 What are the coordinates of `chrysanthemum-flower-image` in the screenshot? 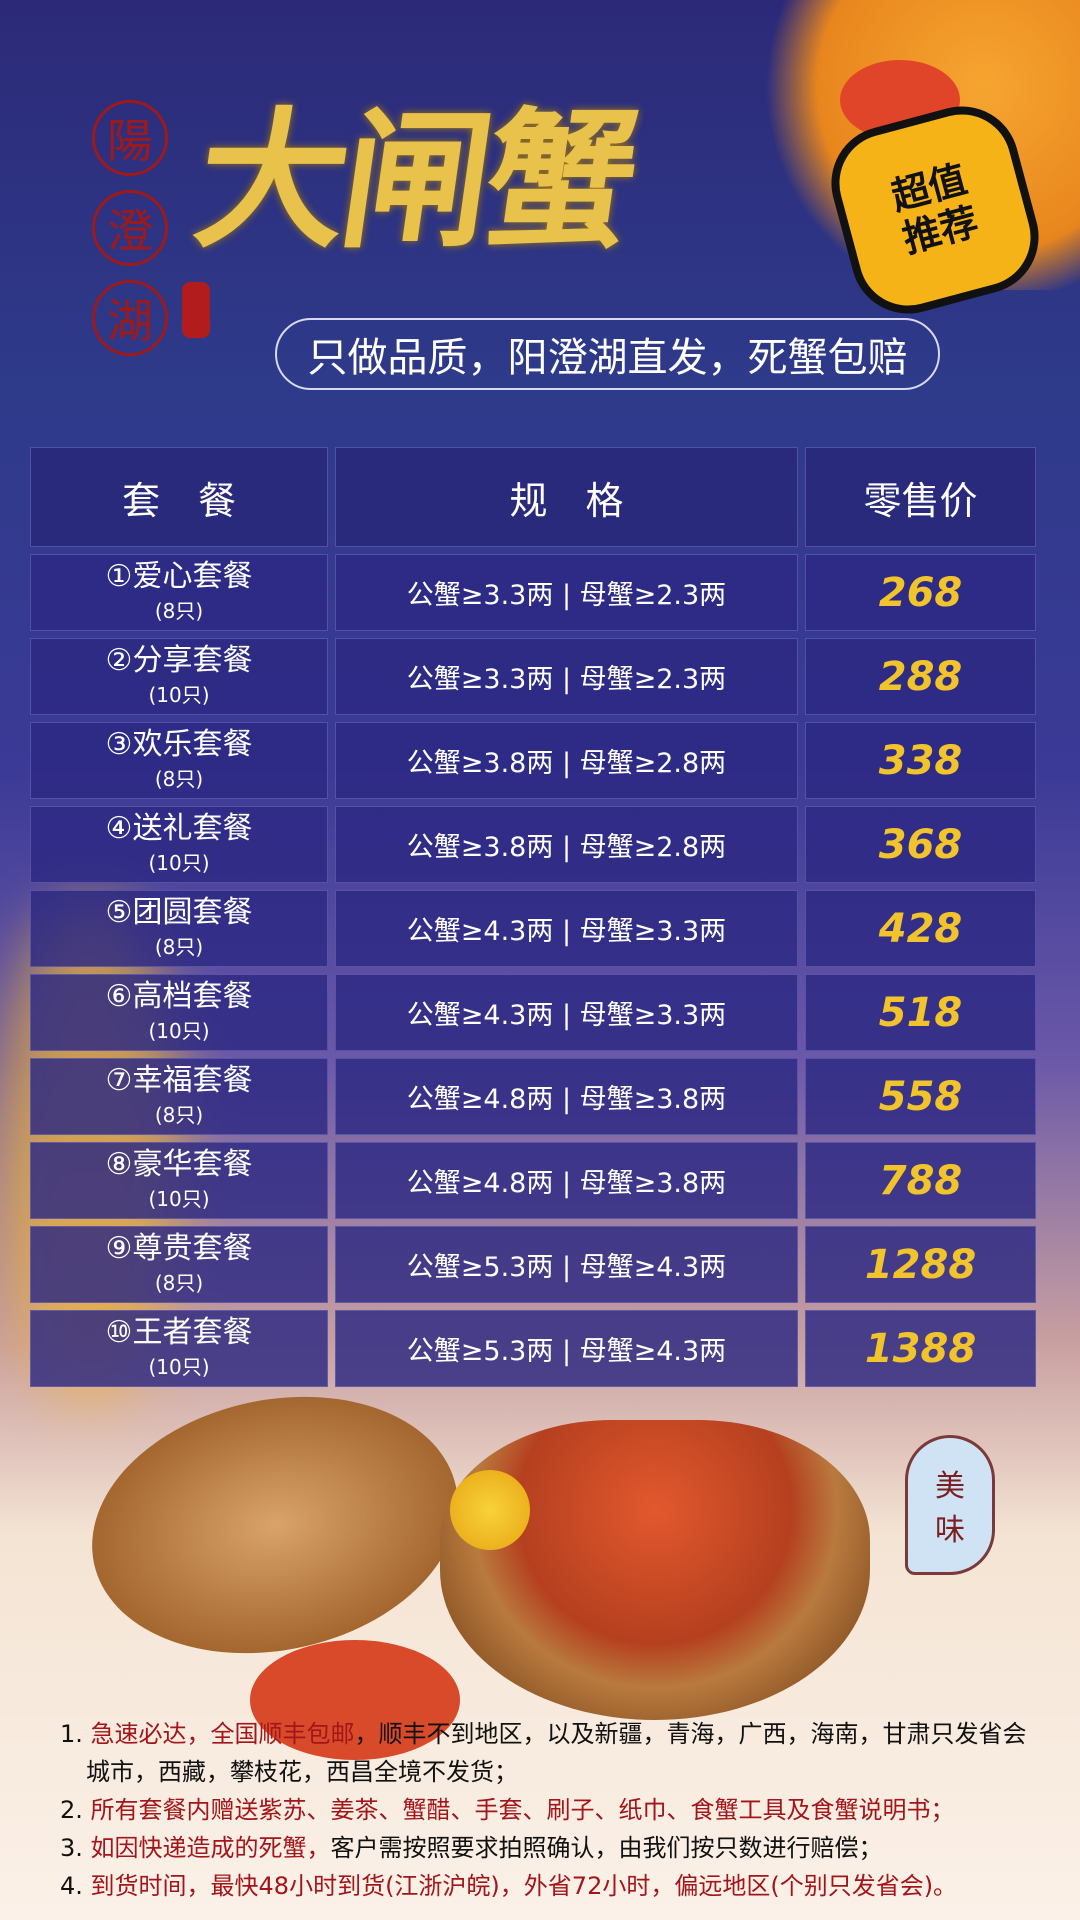 It's located at (490, 1510).